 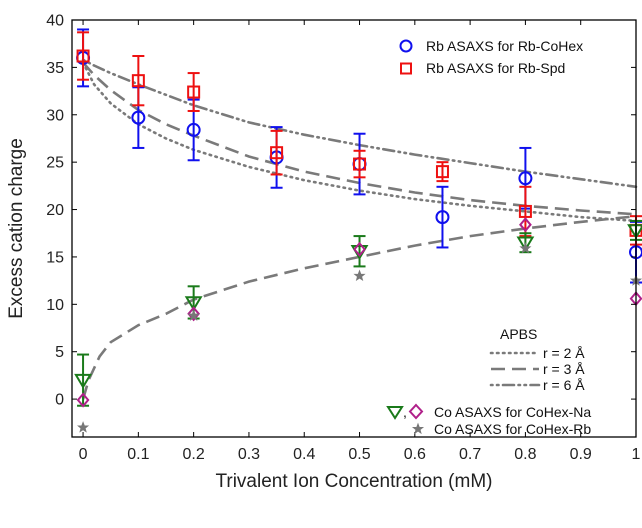 I want to click on legend-label-r3: r = 3 Å, so click(x=564, y=369).